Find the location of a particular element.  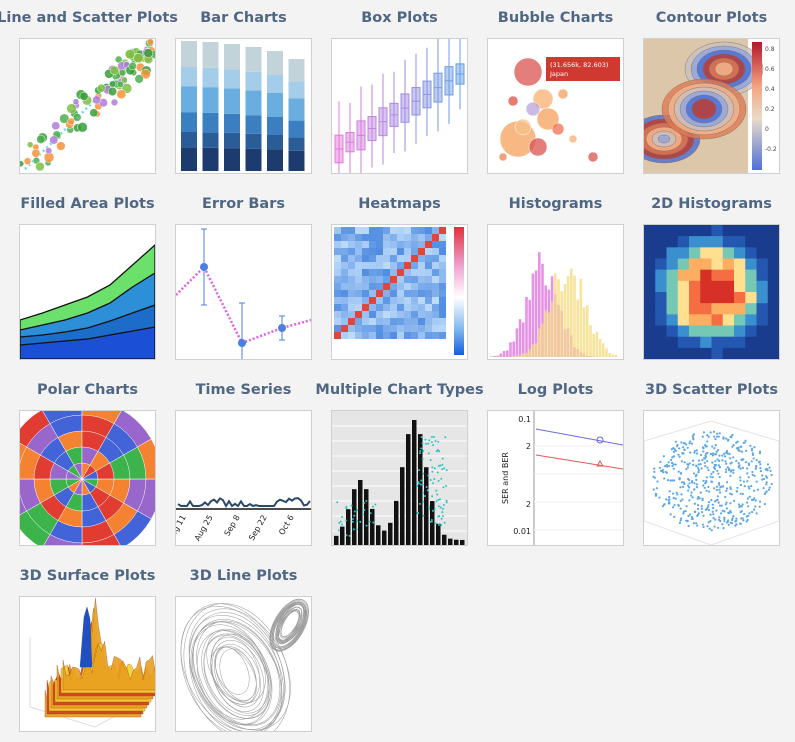

item-title: Bubble Charts is located at coordinates (555, 18).